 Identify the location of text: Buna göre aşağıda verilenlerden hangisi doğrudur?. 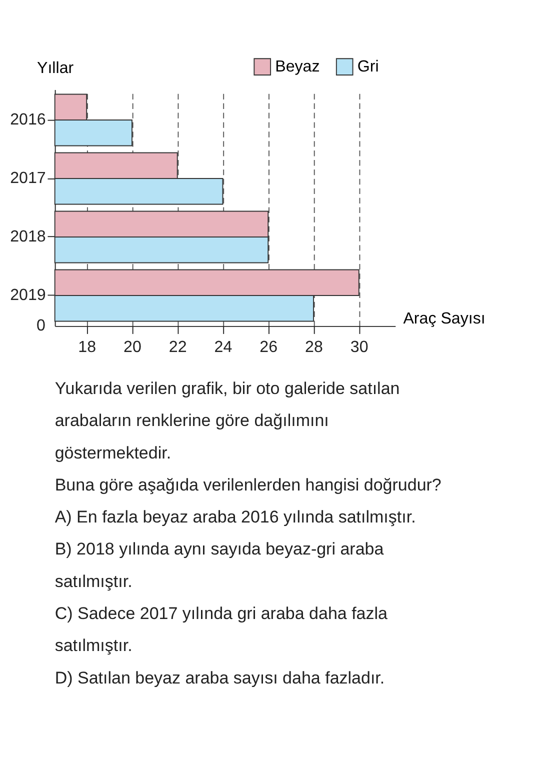
(248, 484).